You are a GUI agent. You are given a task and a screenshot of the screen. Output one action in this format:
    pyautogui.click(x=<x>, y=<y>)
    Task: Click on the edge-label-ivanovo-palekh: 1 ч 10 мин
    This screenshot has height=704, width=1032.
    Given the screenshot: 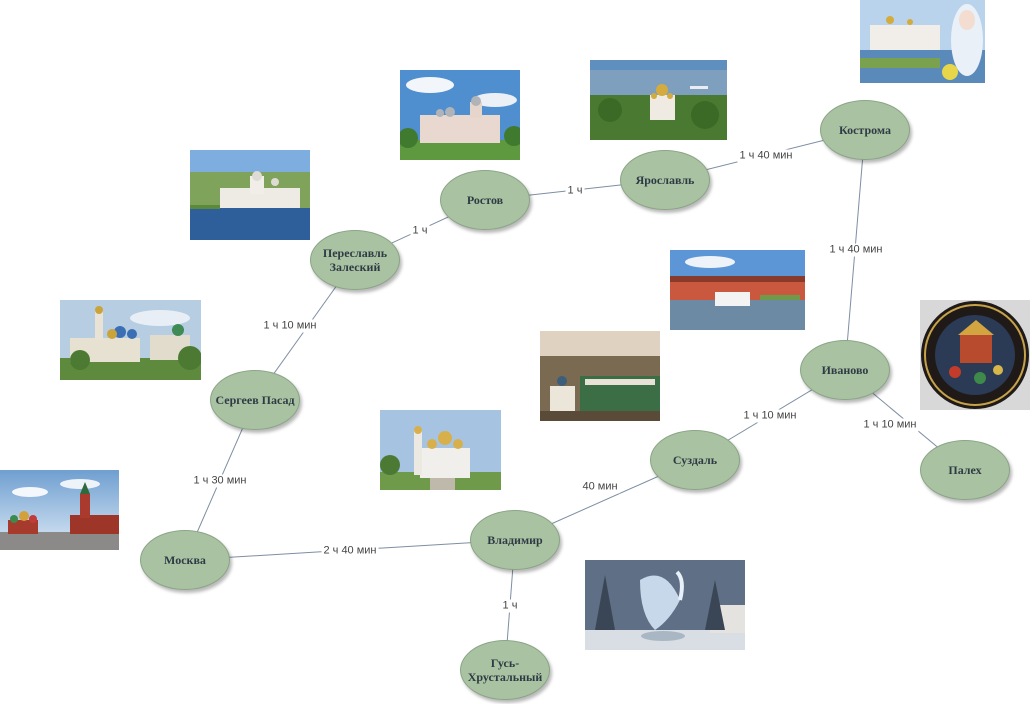 What is the action you would take?
    pyautogui.click(x=890, y=425)
    